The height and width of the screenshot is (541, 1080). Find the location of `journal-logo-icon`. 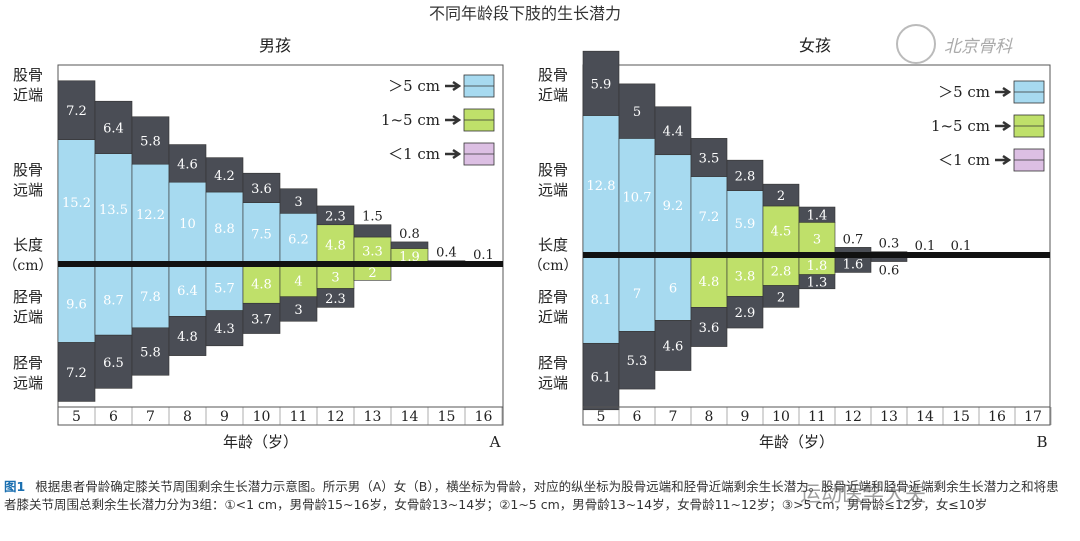

journal-logo-icon is located at coordinates (916, 44).